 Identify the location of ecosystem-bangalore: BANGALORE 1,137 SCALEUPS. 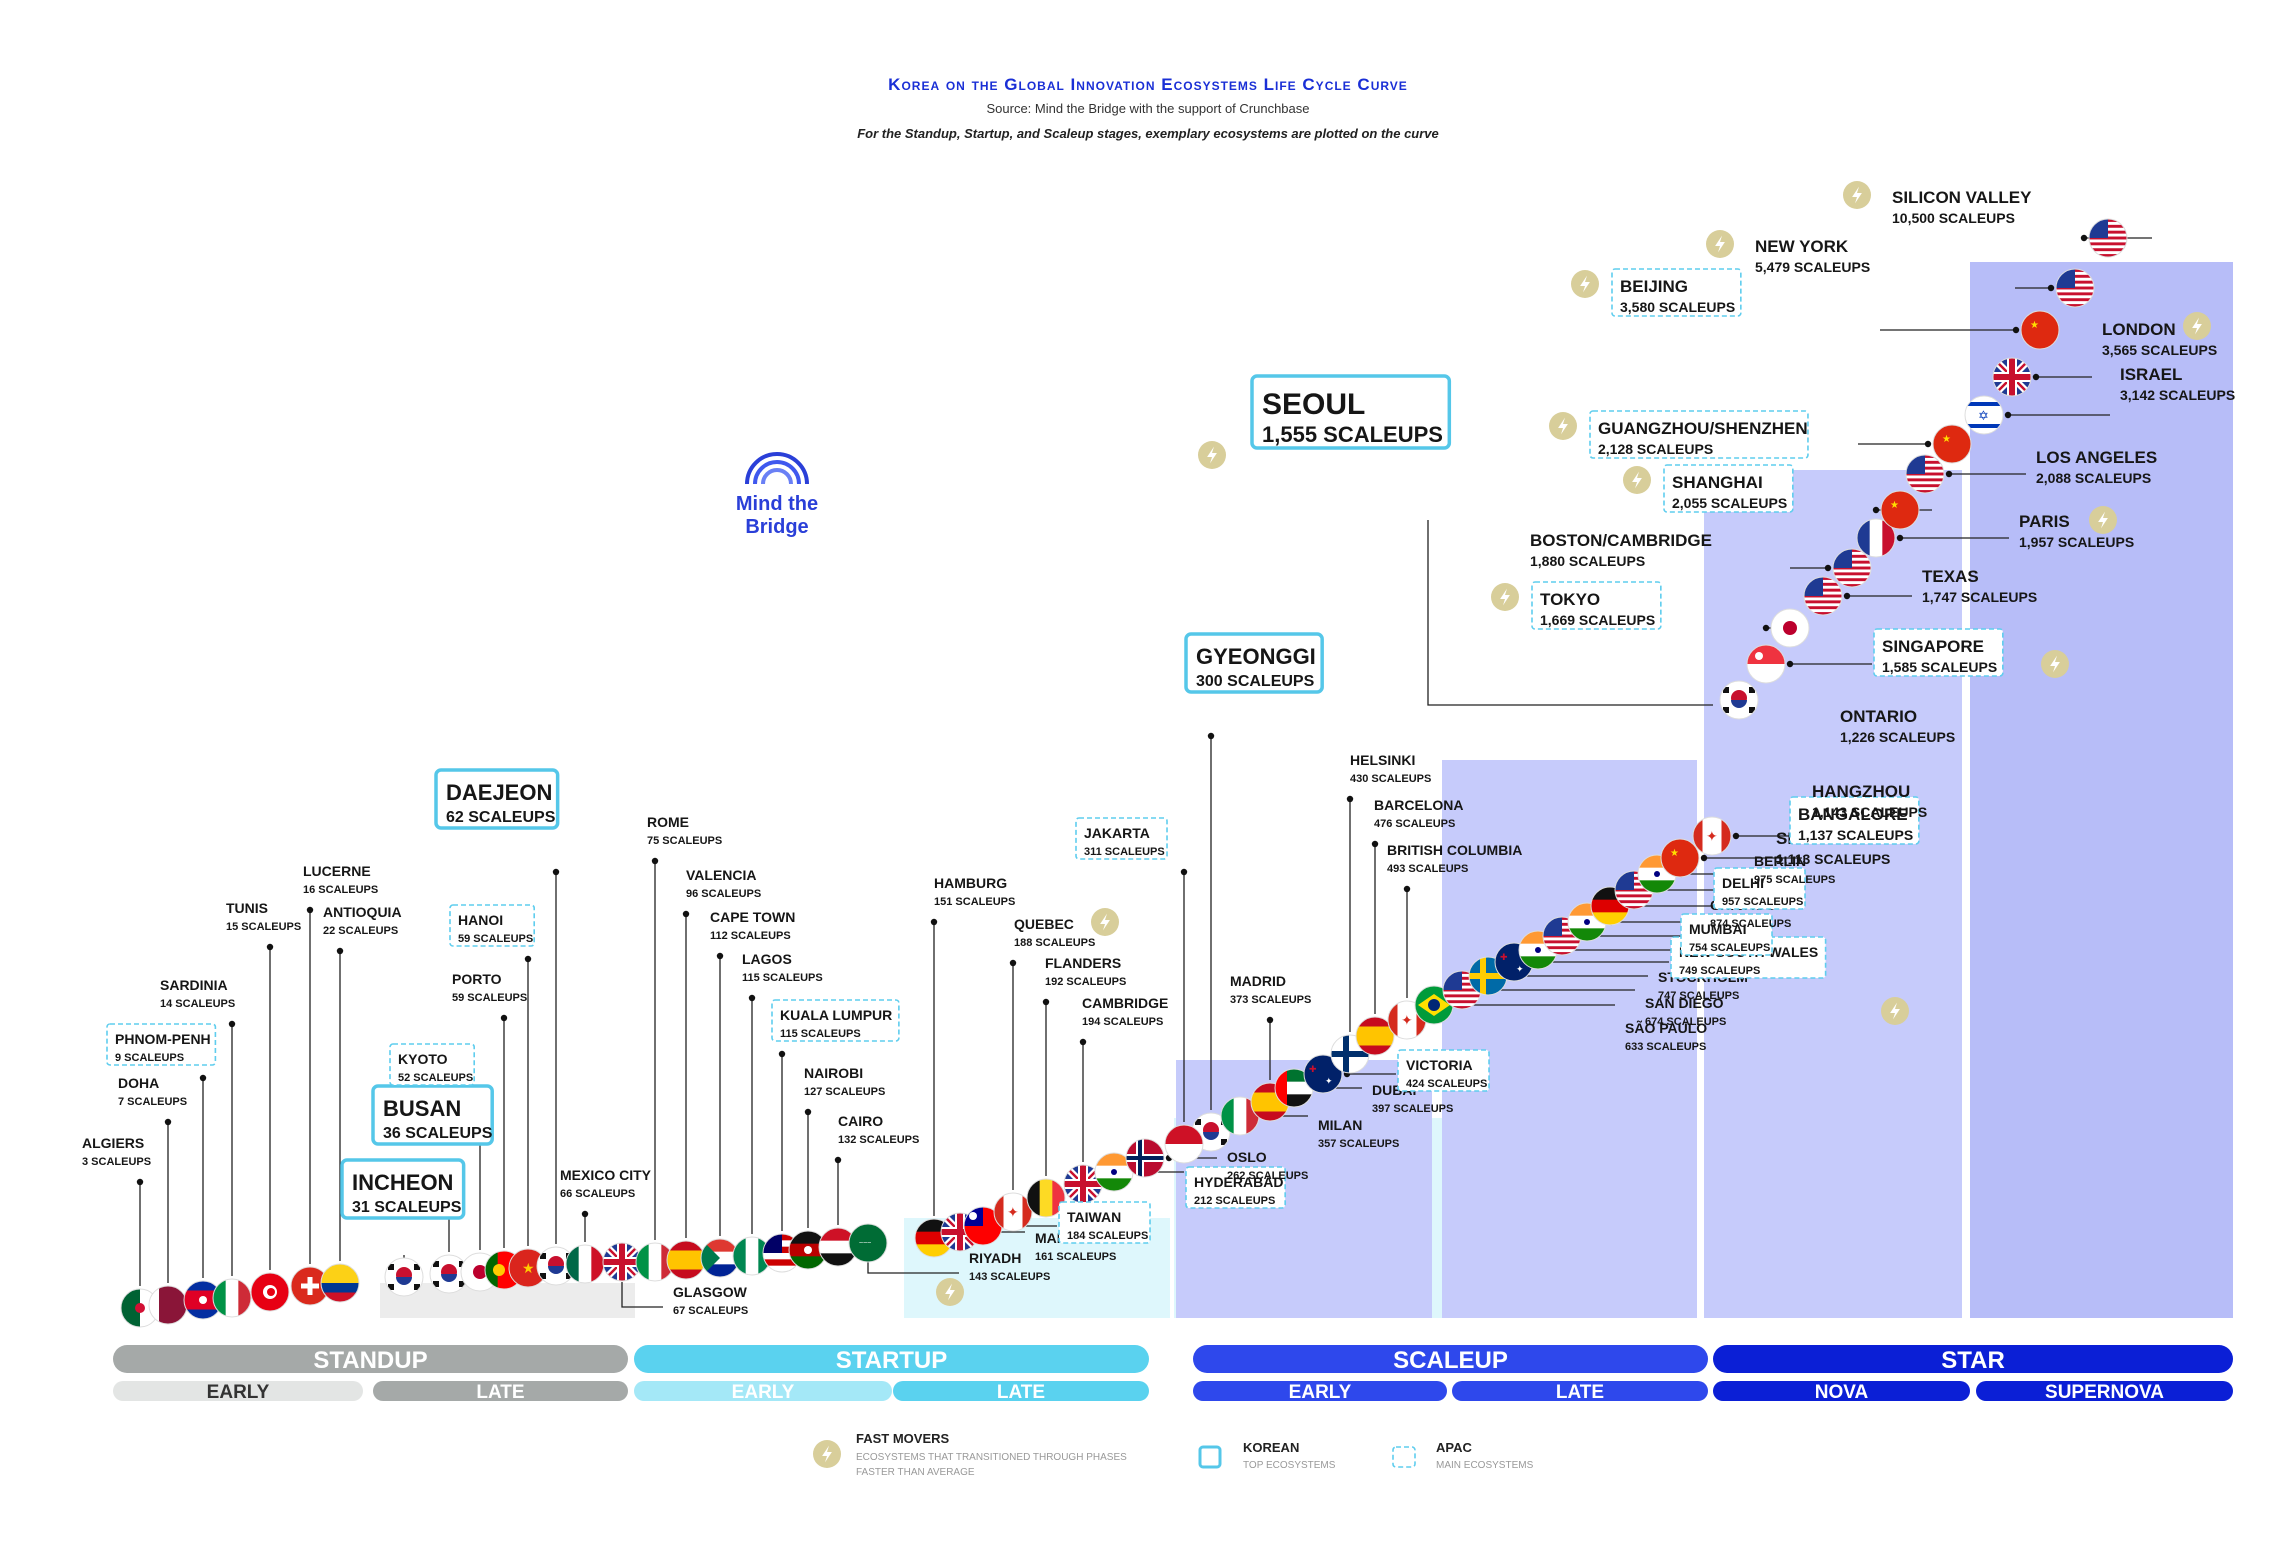
(1854, 820).